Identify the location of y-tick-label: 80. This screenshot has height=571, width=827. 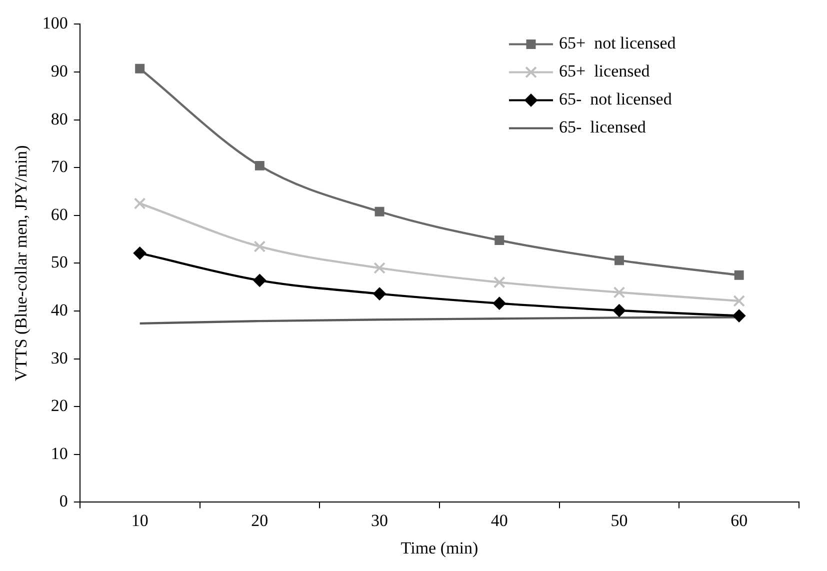
(59, 118).